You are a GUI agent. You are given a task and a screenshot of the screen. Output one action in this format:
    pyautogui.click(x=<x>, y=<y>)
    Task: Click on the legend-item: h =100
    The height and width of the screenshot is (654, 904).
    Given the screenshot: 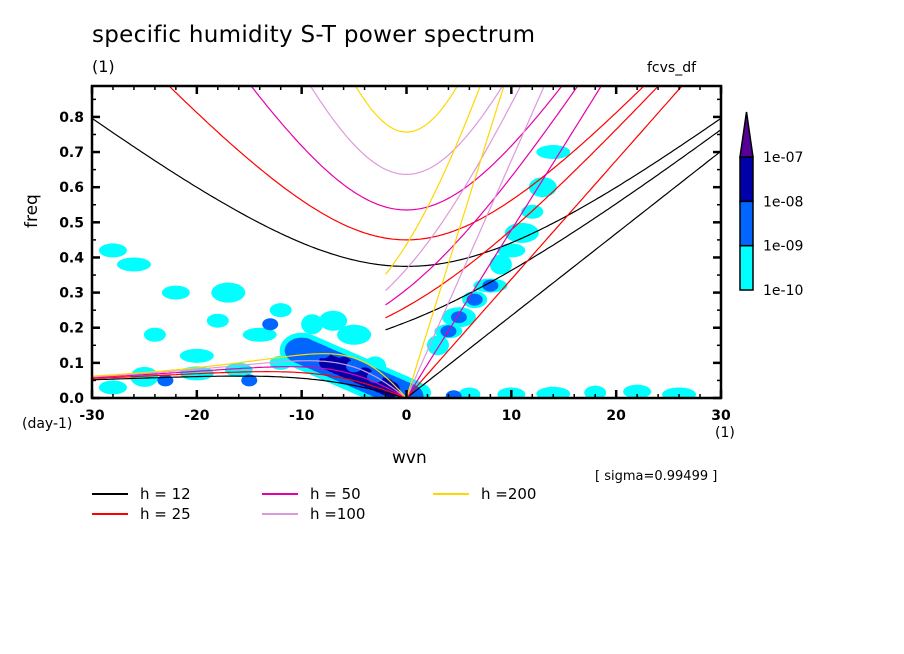 What is the action you would take?
    pyautogui.click(x=313, y=514)
    